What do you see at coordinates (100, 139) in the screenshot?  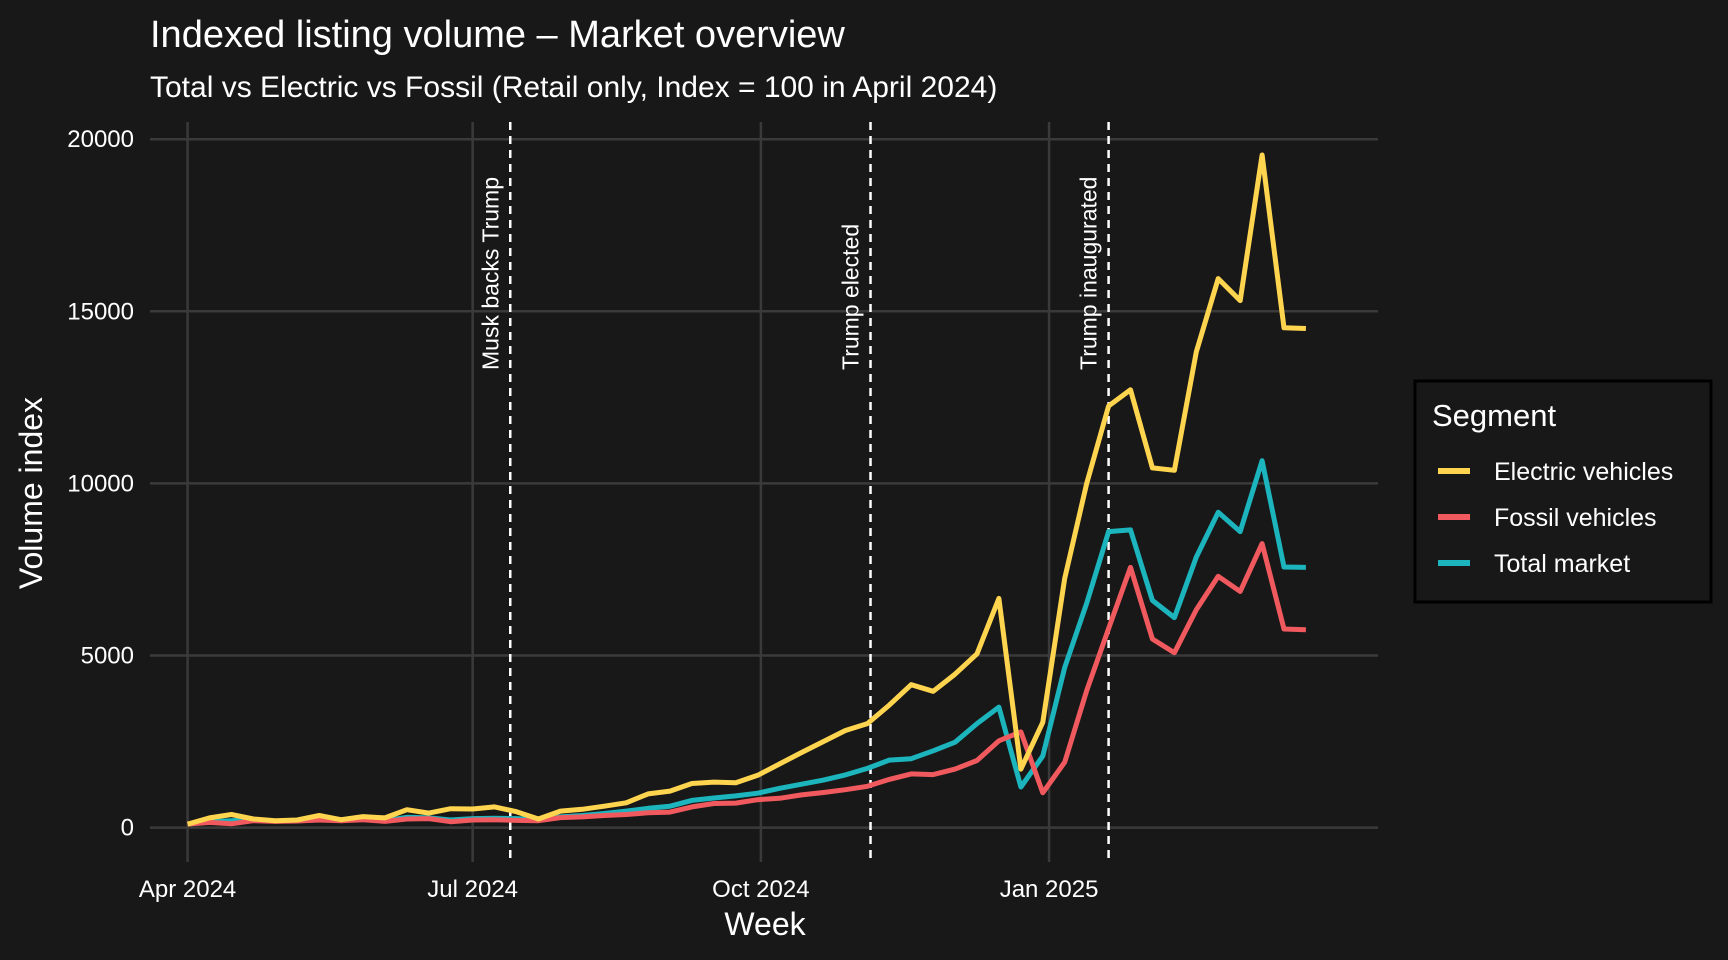 I see `y-tick-label: 20000` at bounding box center [100, 139].